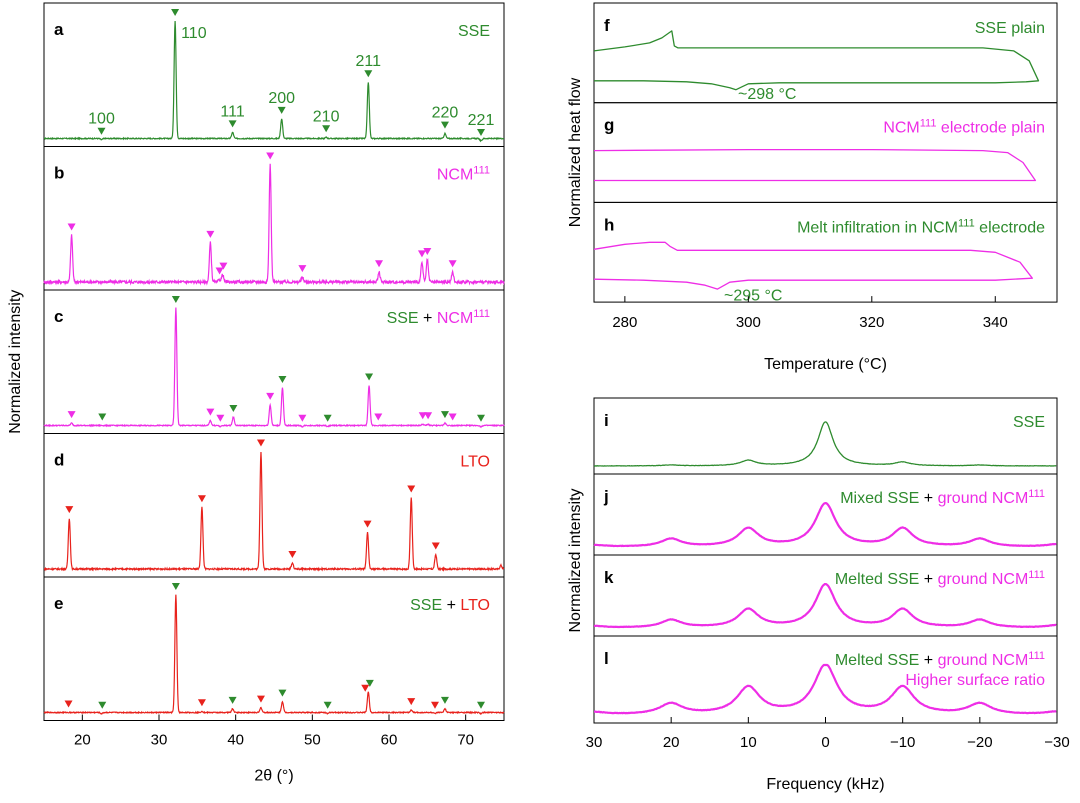 The image size is (1080, 803). I want to click on dsc-panel-g: g, so click(825, 152).